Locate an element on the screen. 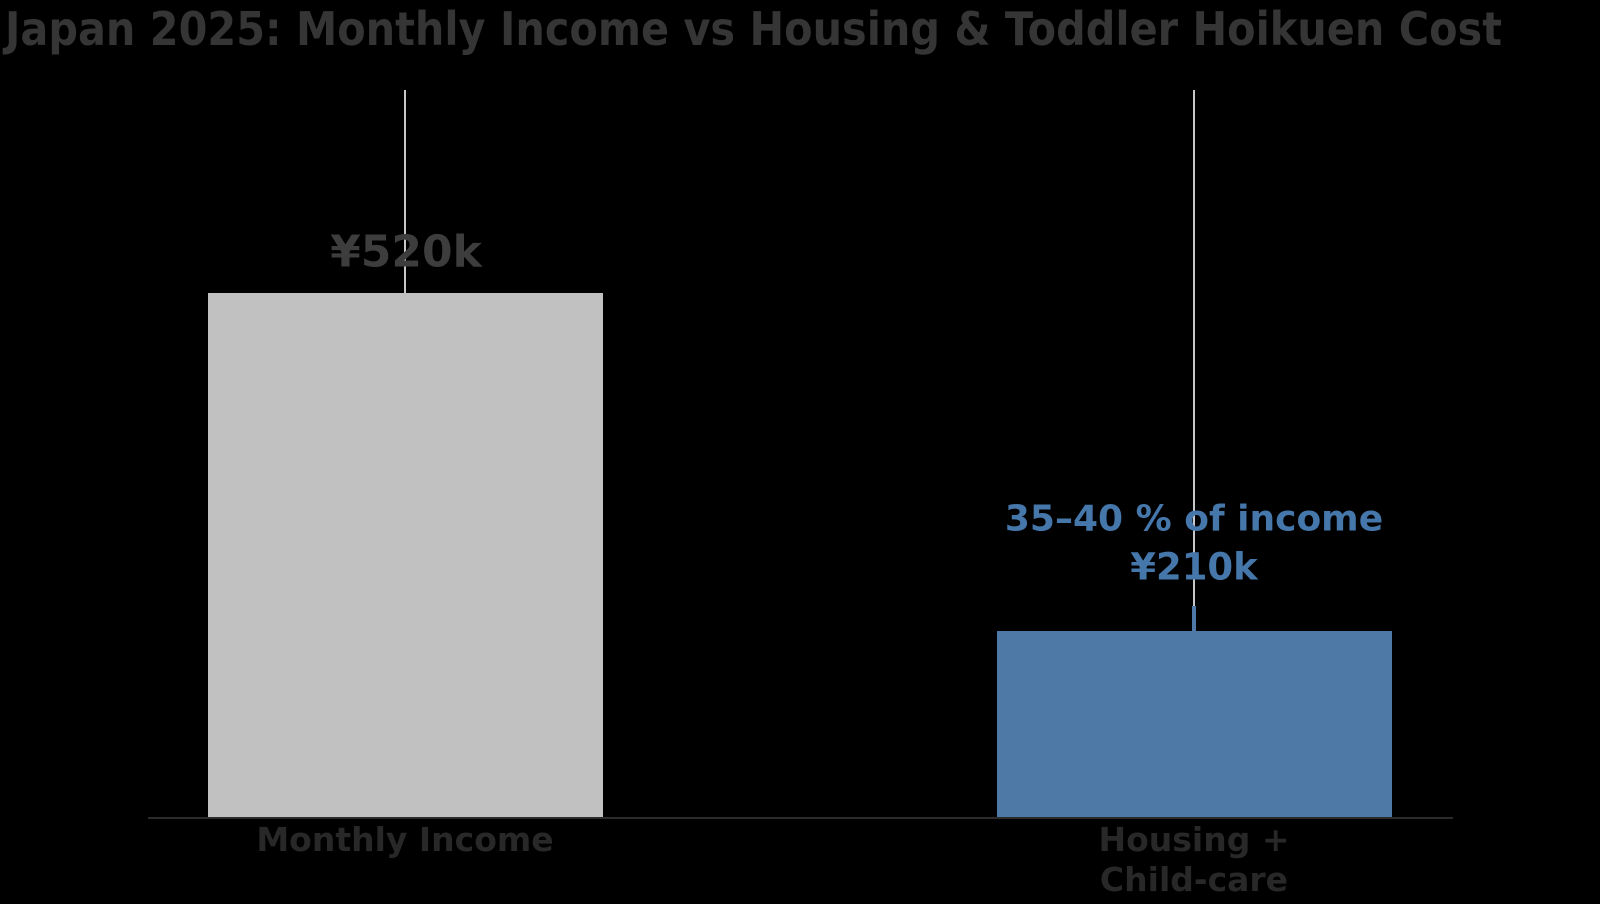 This screenshot has width=1600, height=904. center-guide-line-income is located at coordinates (405, 191).